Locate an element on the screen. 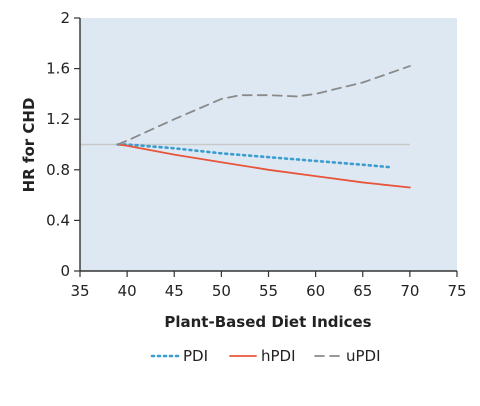  legend-label-hpdi: hPDI is located at coordinates (278, 356).